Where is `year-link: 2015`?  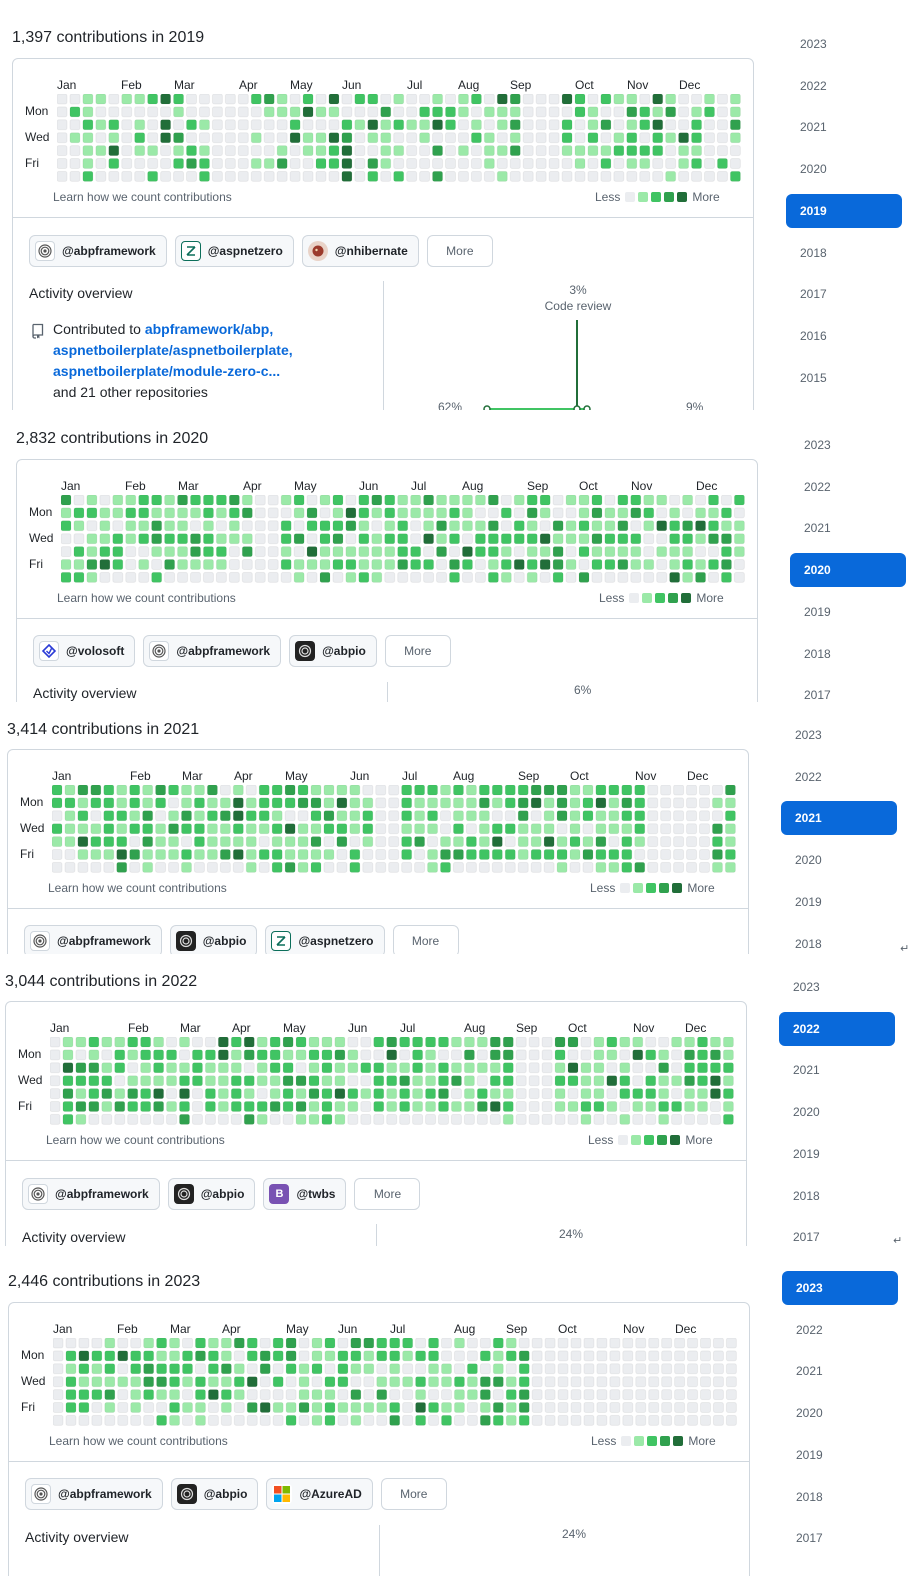 year-link: 2015 is located at coordinates (813, 378).